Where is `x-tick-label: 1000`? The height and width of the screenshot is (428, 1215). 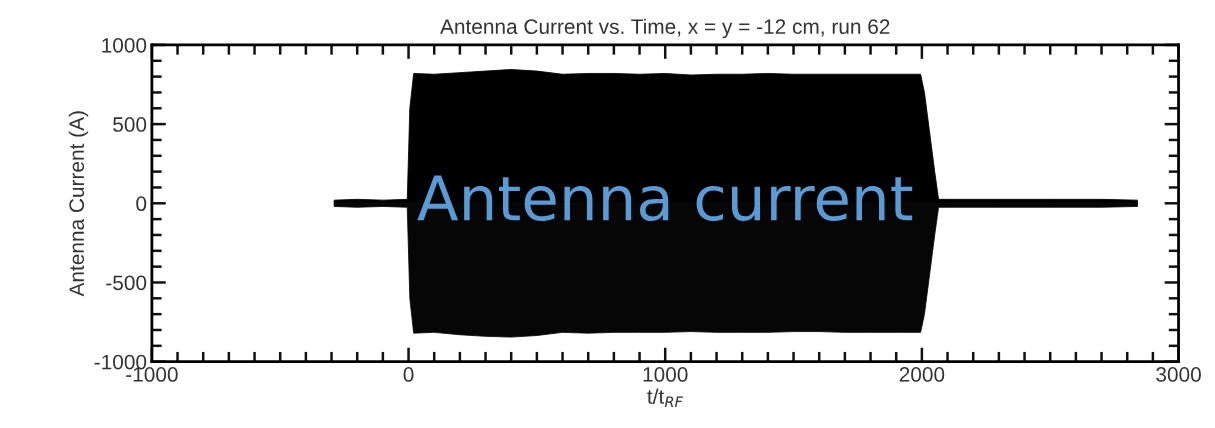 x-tick-label: 1000 is located at coordinates (665, 374).